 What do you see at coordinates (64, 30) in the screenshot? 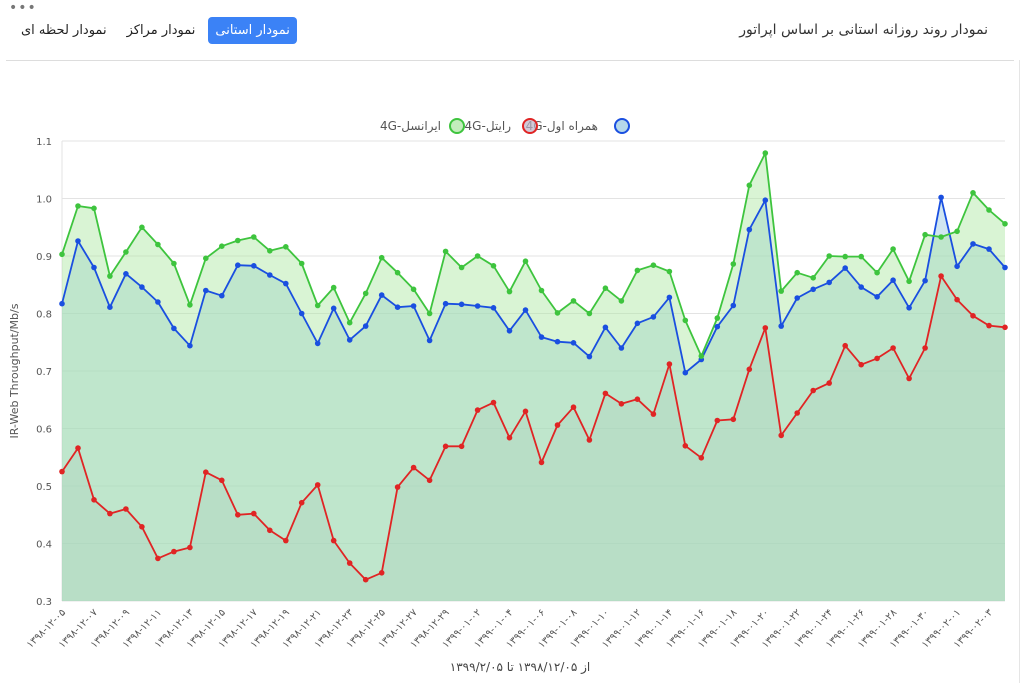
I see `tab-instant-chart: نمودار لحظه ای` at bounding box center [64, 30].